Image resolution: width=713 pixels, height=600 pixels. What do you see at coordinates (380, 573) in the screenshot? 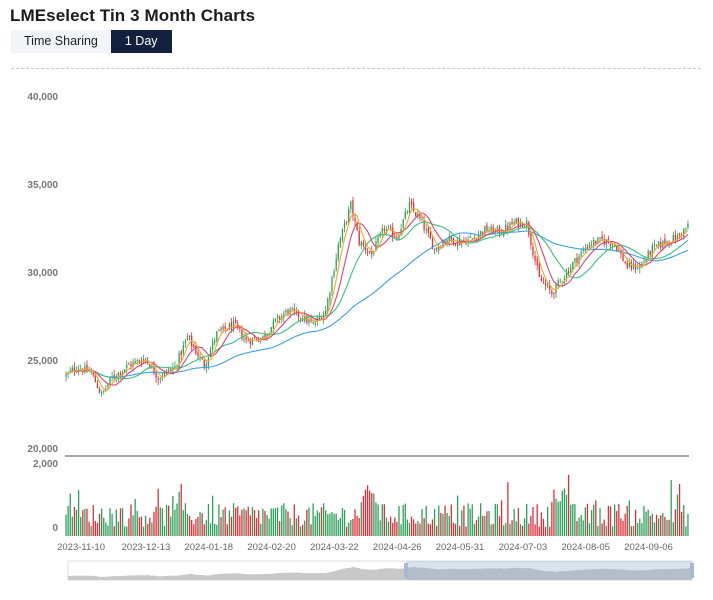
I see `zoom-slider-preview` at bounding box center [380, 573].